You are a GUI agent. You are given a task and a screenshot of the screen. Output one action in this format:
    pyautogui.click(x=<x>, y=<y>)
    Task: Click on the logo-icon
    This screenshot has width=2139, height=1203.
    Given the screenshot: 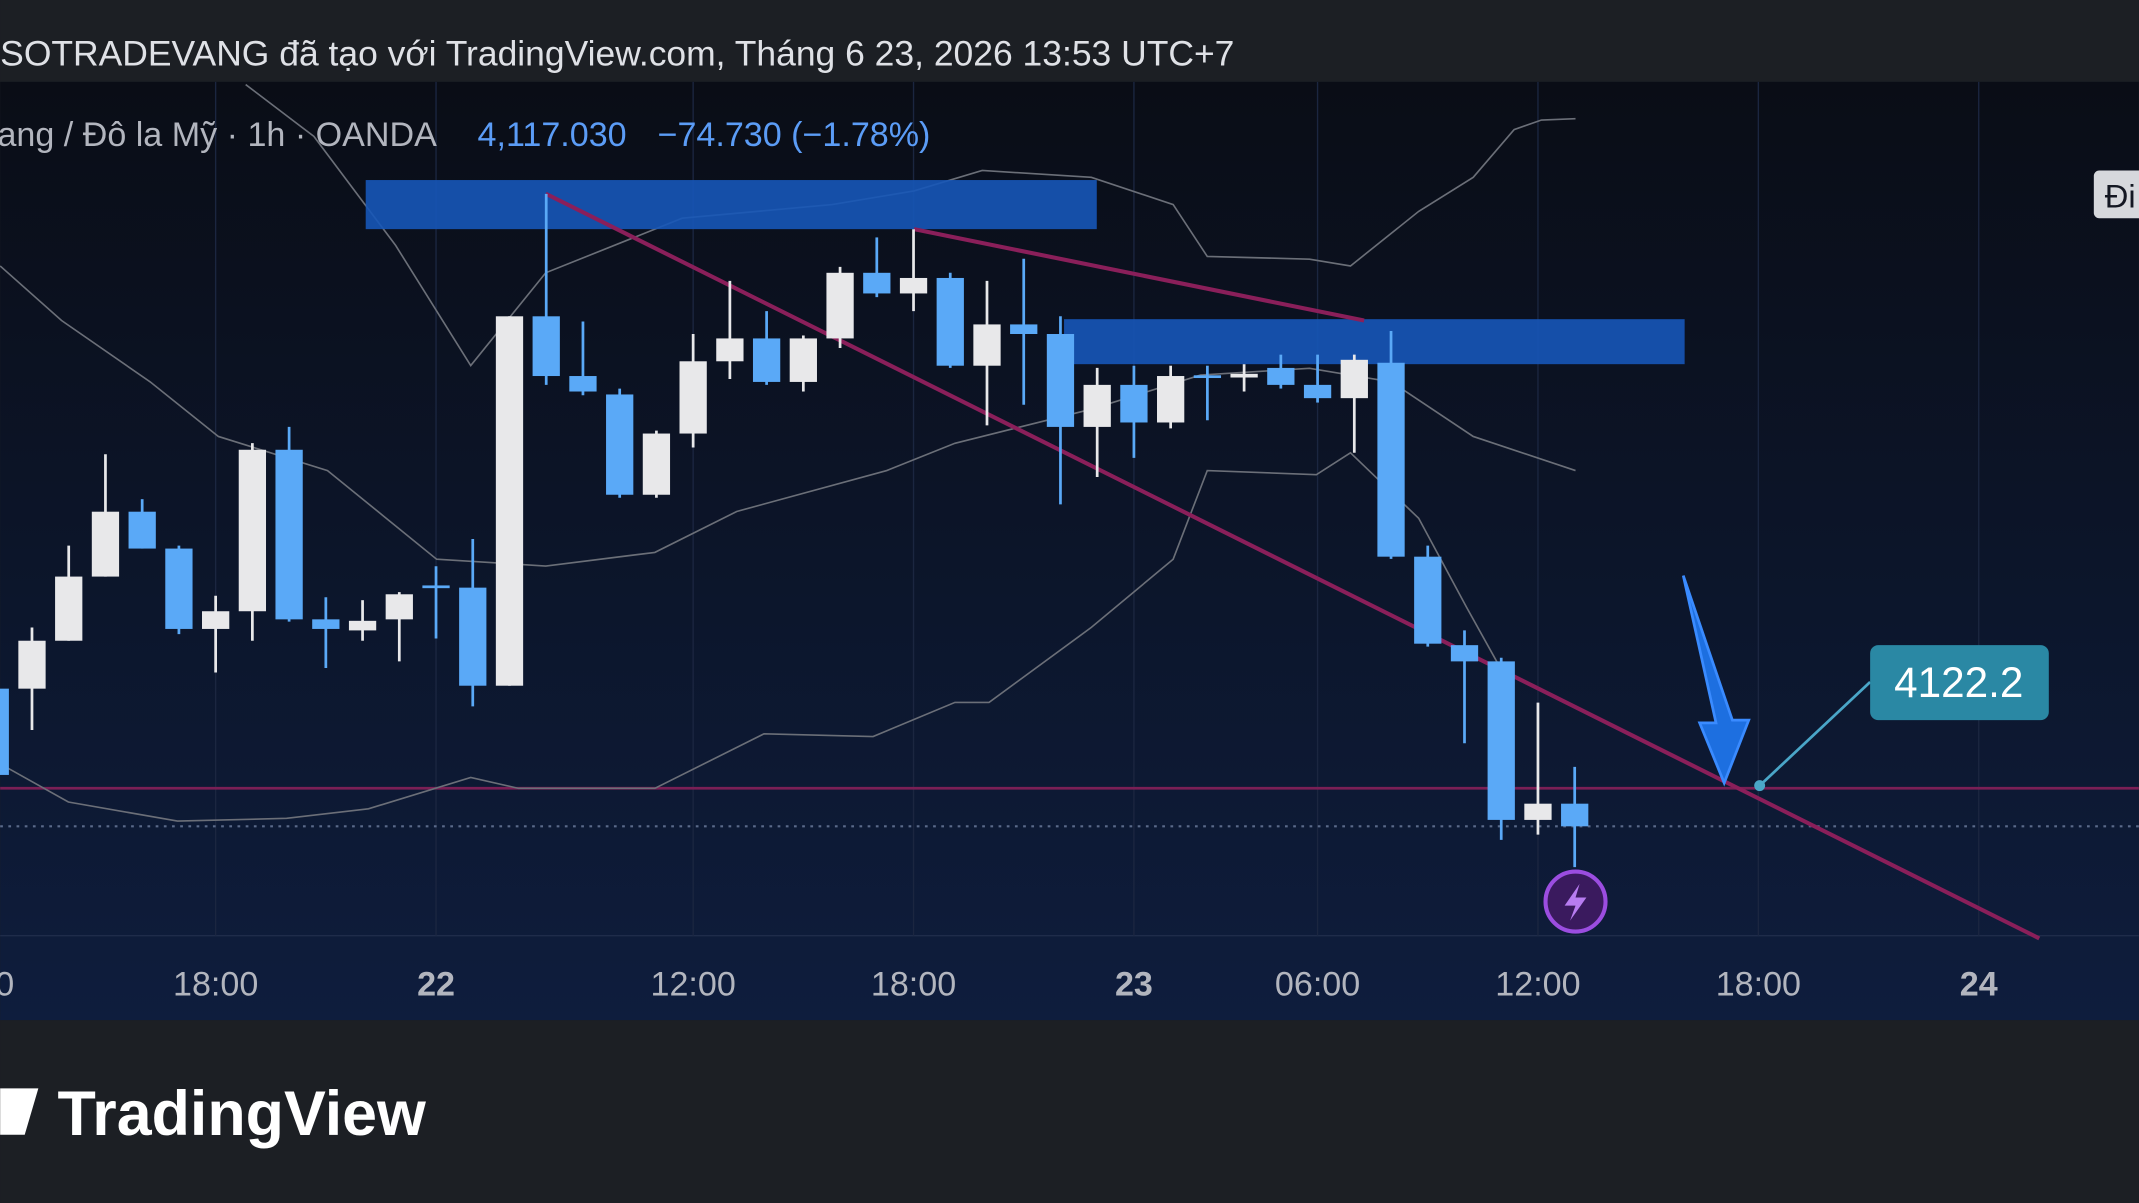 What is the action you would take?
    pyautogui.click(x=19, y=1111)
    